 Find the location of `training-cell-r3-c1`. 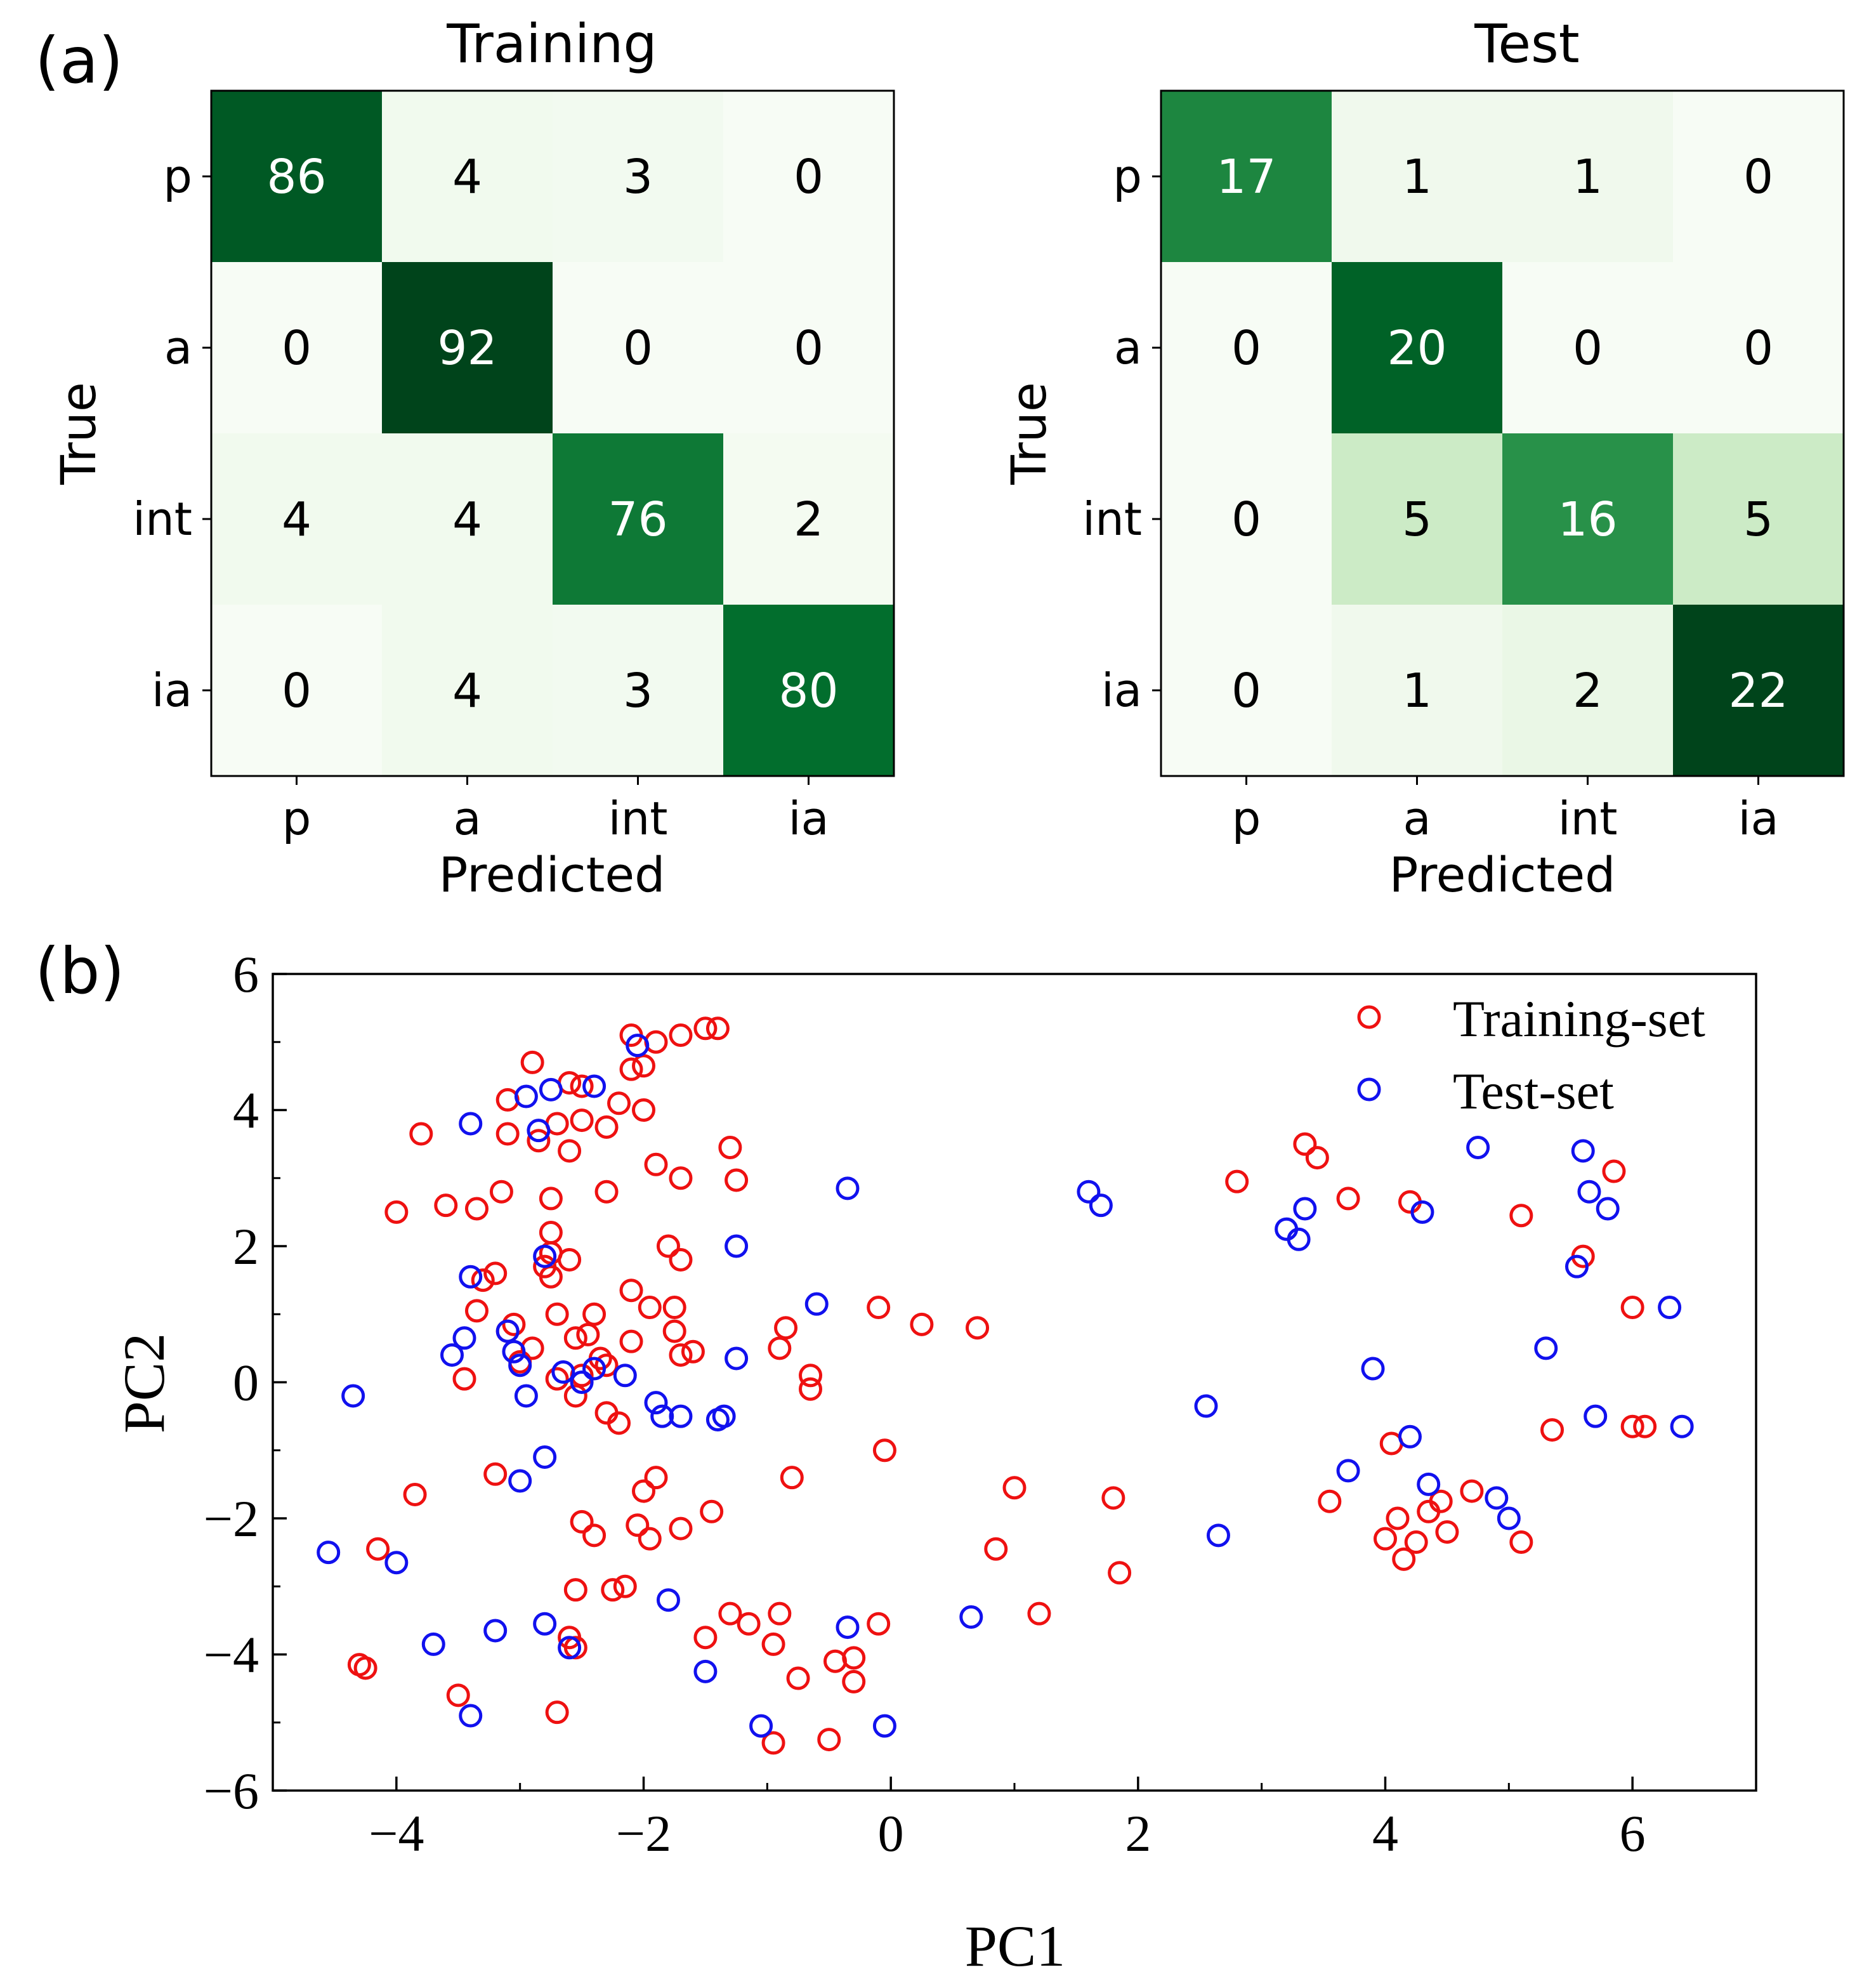

training-cell-r3-c1 is located at coordinates (467, 691).